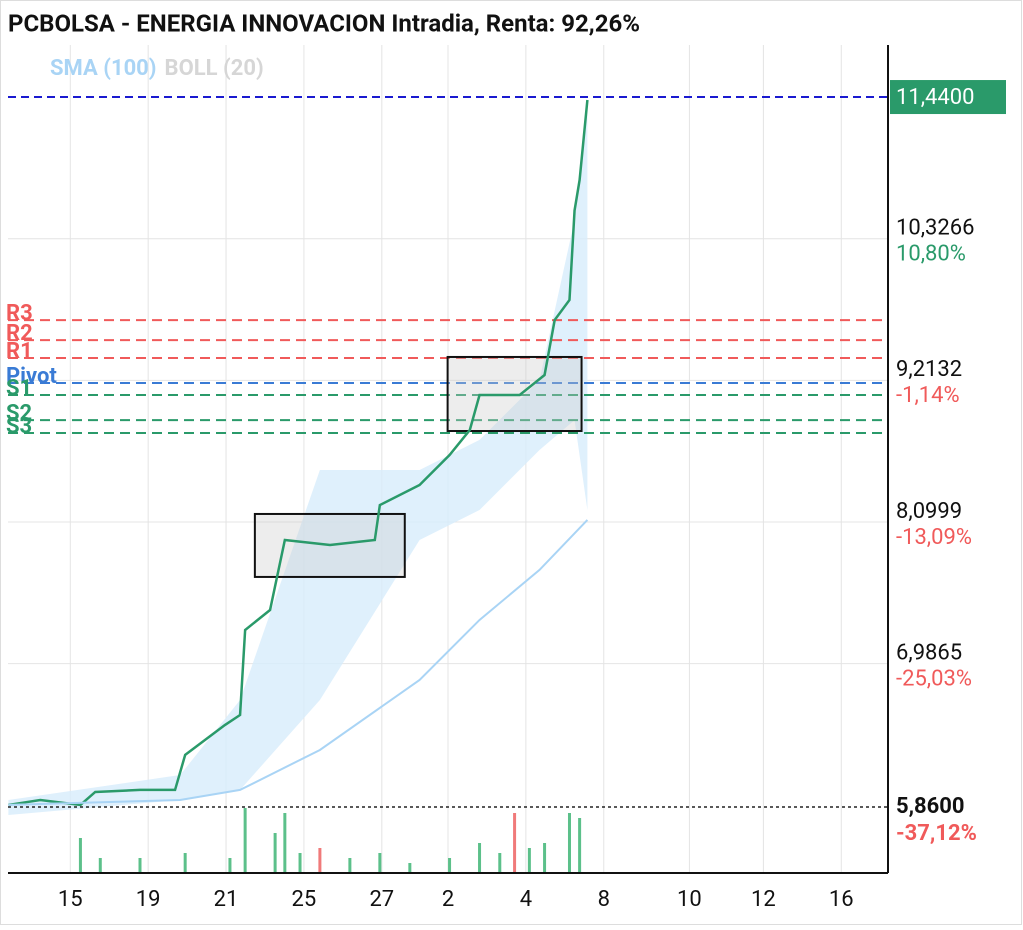 The height and width of the screenshot is (930, 1023). Describe the element at coordinates (304, 899) in the screenshot. I see `x-tick-label: 25` at that location.